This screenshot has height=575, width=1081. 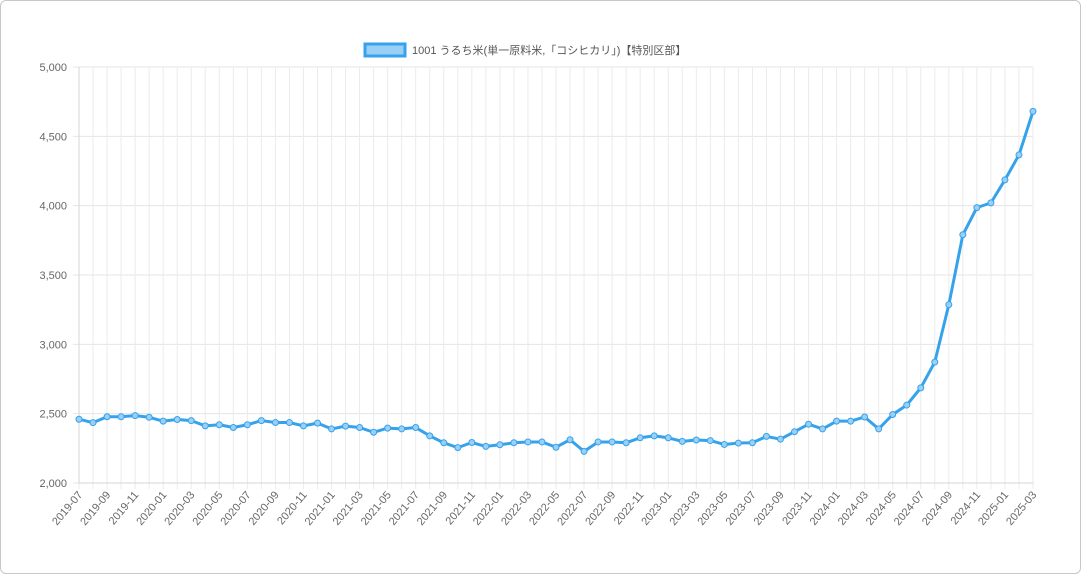 I want to click on x-tick-label: 2025-03, so click(x=1021, y=508).